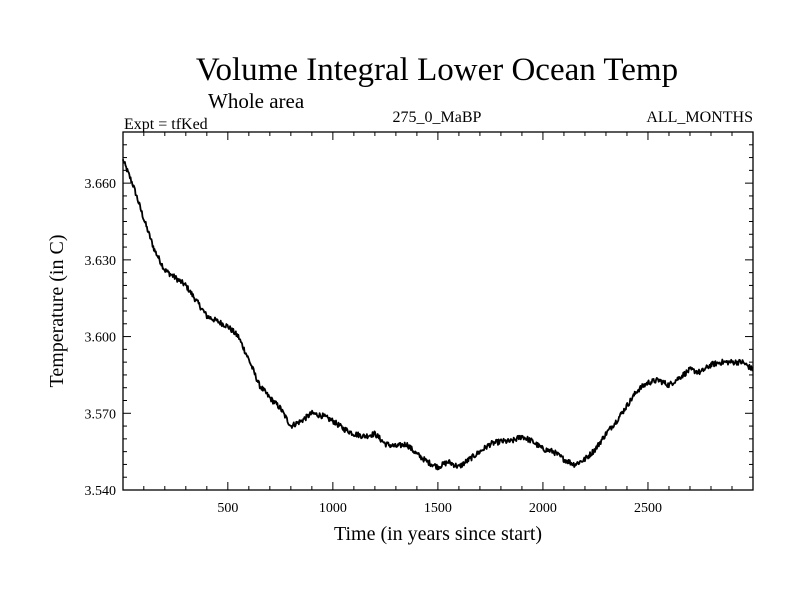  What do you see at coordinates (256, 101) in the screenshot?
I see `chart-subtitle: Whole area` at bounding box center [256, 101].